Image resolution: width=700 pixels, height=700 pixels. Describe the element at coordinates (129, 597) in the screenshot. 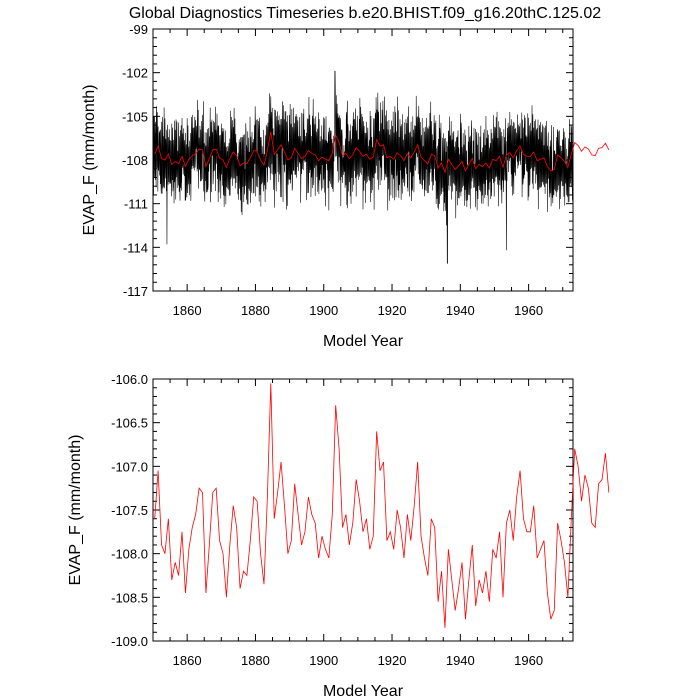

I see `y-tick-label: -108.5` at that location.